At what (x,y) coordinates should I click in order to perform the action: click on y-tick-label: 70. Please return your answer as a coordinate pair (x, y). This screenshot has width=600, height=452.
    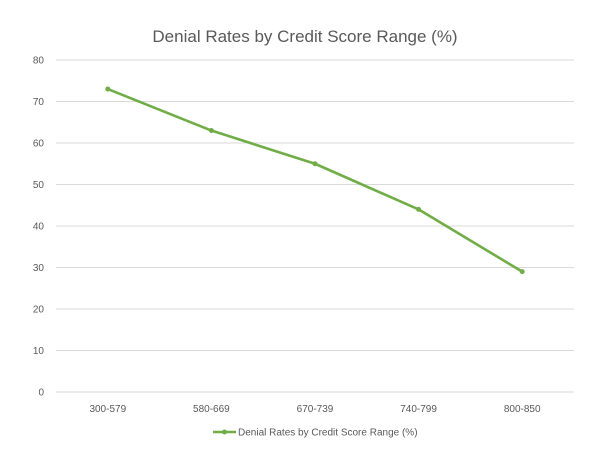
    Looking at the image, I should click on (39, 102).